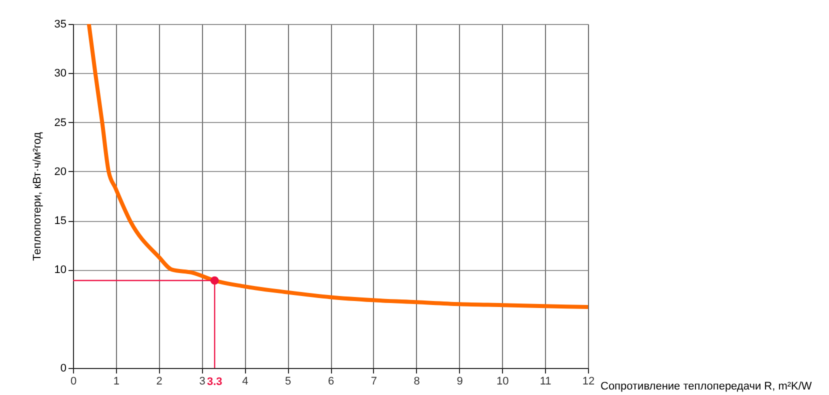 The image size is (829, 395). What do you see at coordinates (73, 382) in the screenshot?
I see `x-tick-label: 0` at bounding box center [73, 382].